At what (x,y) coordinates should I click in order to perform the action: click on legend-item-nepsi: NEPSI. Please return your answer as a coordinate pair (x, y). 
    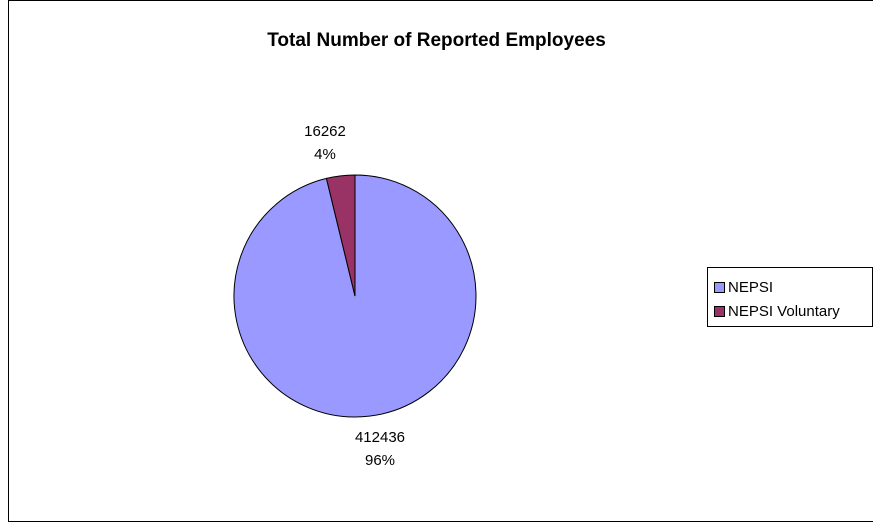
    Looking at the image, I should click on (743, 287).